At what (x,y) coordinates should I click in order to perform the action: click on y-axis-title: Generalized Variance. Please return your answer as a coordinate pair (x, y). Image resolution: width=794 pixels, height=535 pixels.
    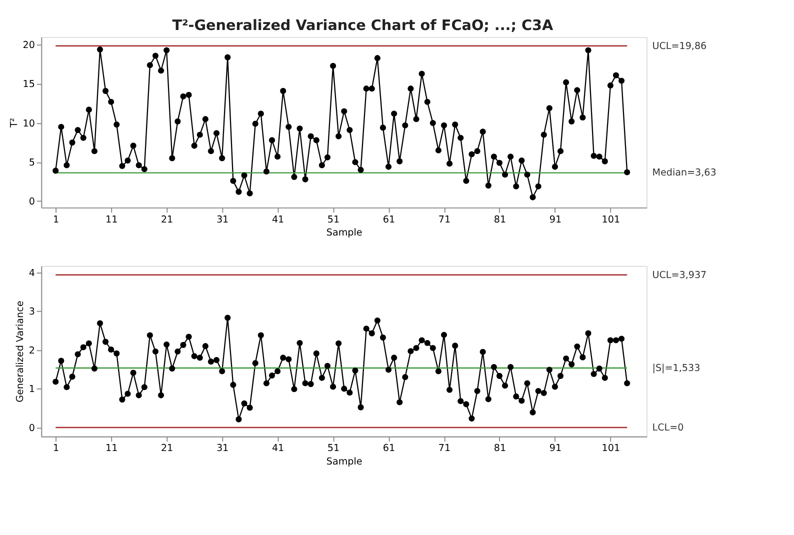
    Looking at the image, I should click on (20, 351).